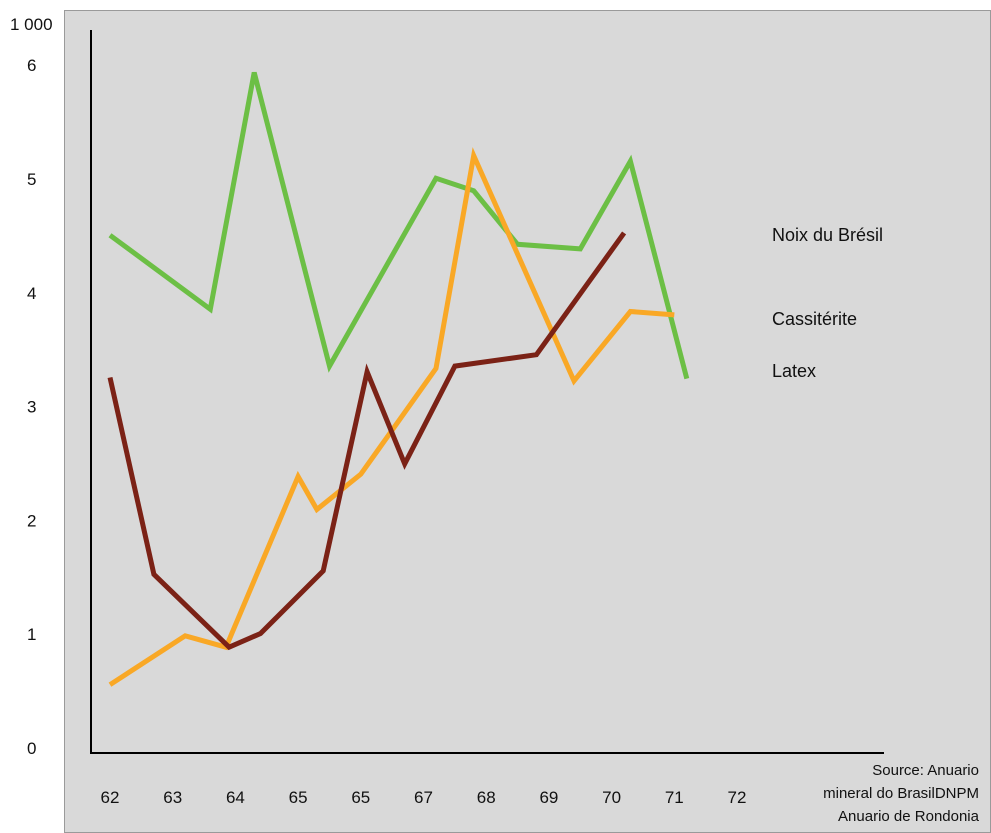 The width and height of the screenshot is (991, 833). What do you see at coordinates (674, 797) in the screenshot?
I see `x-tick-label: 71` at bounding box center [674, 797].